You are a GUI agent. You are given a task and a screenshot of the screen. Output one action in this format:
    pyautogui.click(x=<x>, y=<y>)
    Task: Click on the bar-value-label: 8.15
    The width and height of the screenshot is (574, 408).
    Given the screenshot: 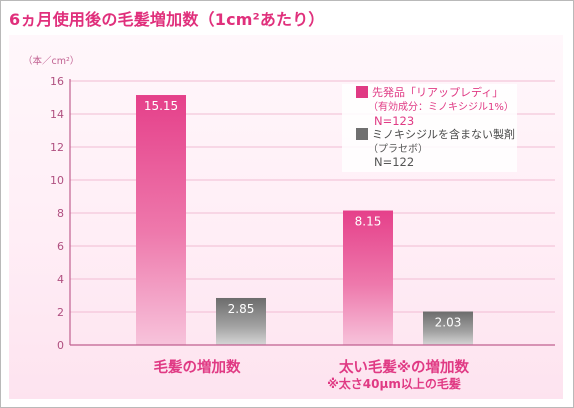 What is the action you would take?
    pyautogui.click(x=368, y=222)
    